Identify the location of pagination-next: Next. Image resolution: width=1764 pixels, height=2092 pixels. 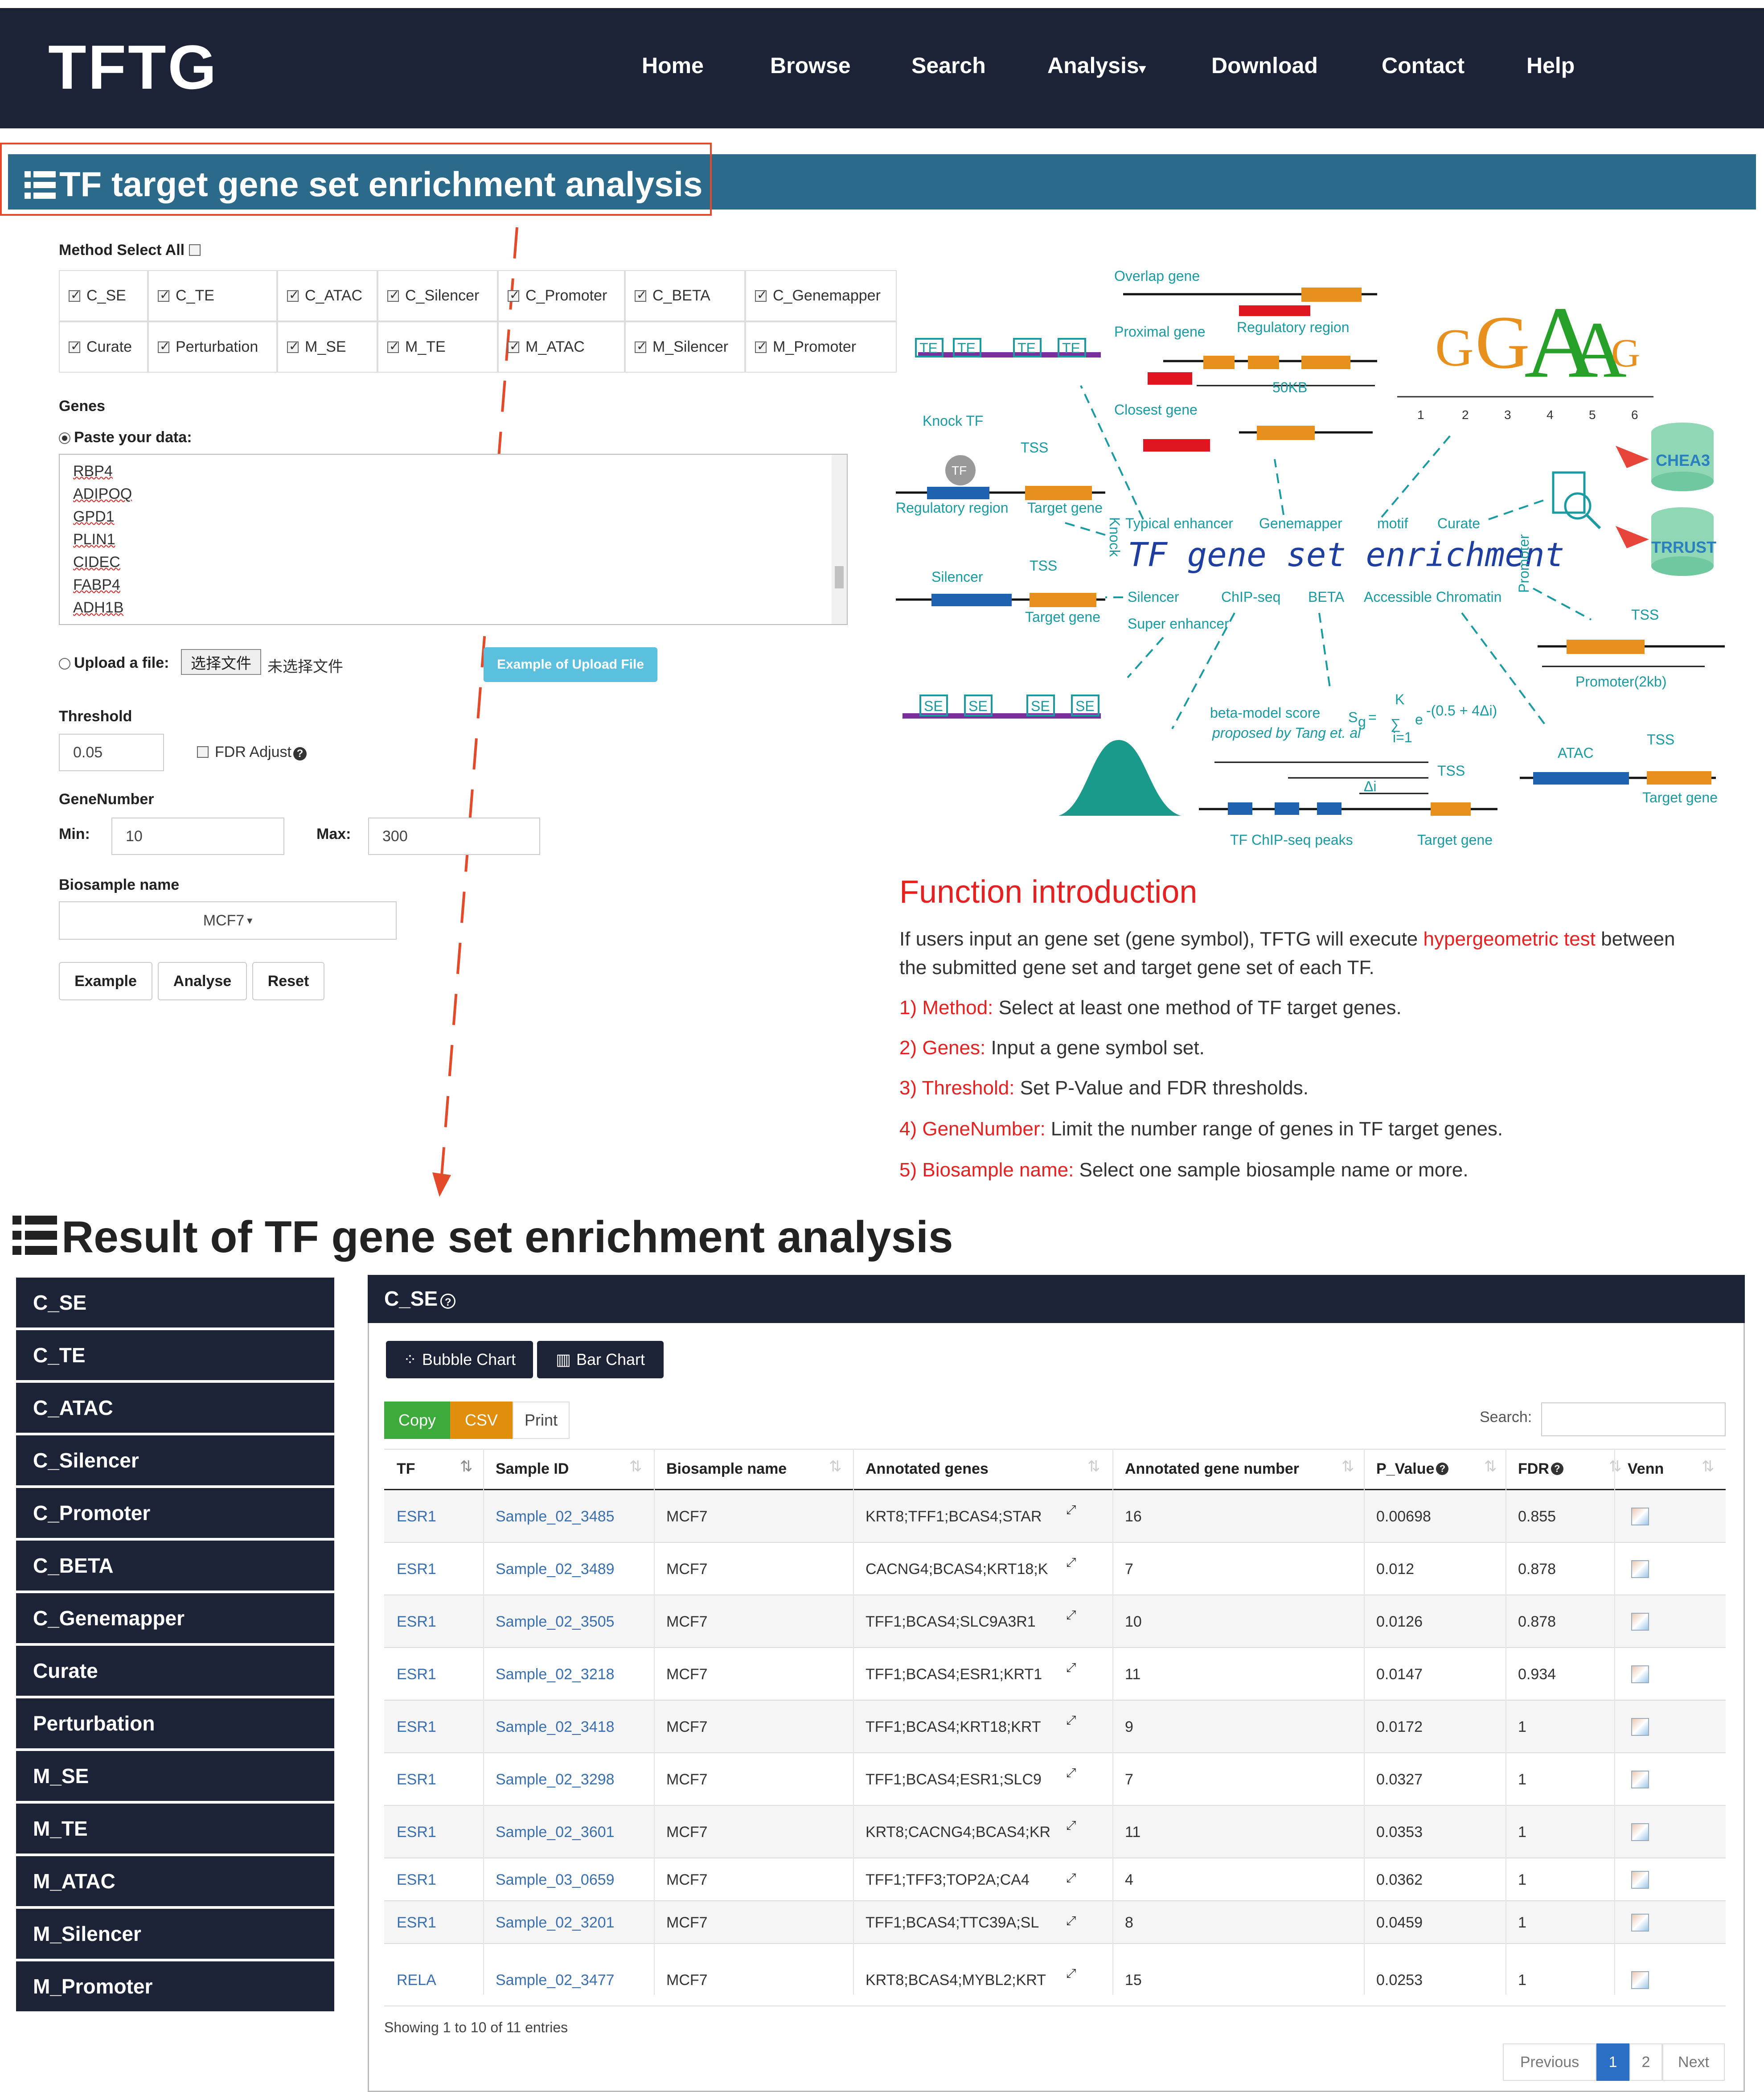
(1693, 2062).